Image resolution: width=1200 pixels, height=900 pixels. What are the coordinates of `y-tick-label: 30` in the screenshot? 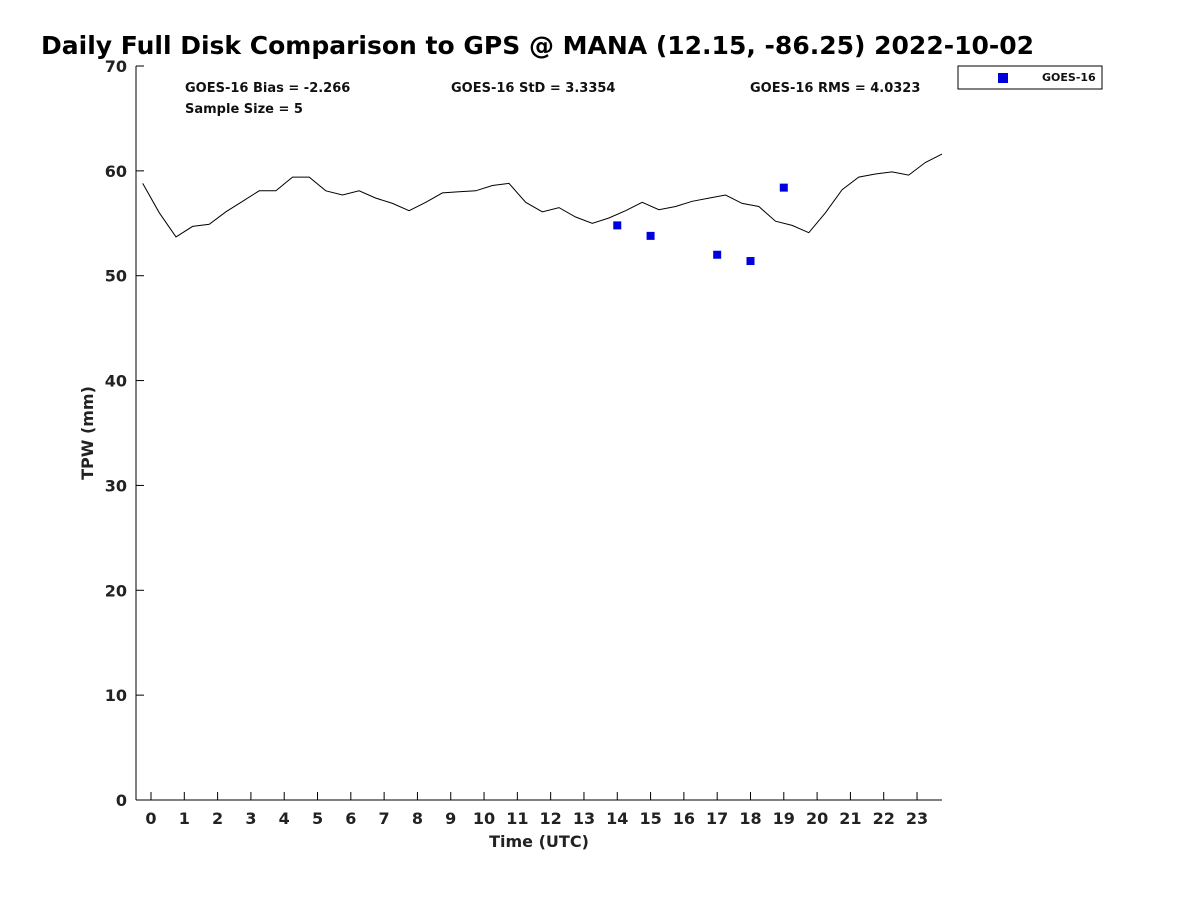 It's located at (116, 485).